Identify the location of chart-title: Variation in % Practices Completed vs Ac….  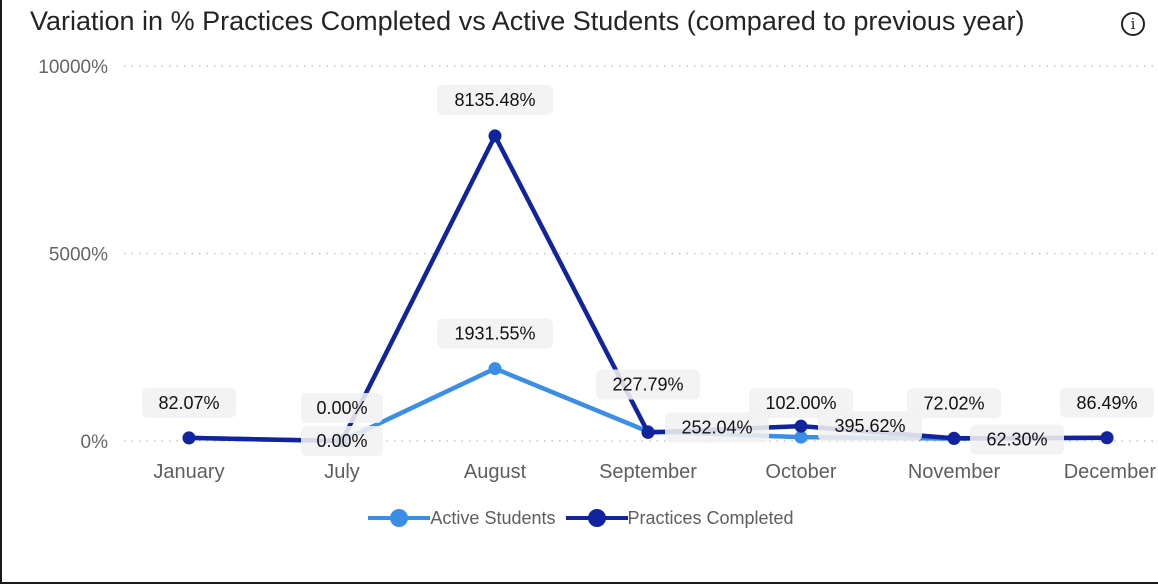
(527, 21).